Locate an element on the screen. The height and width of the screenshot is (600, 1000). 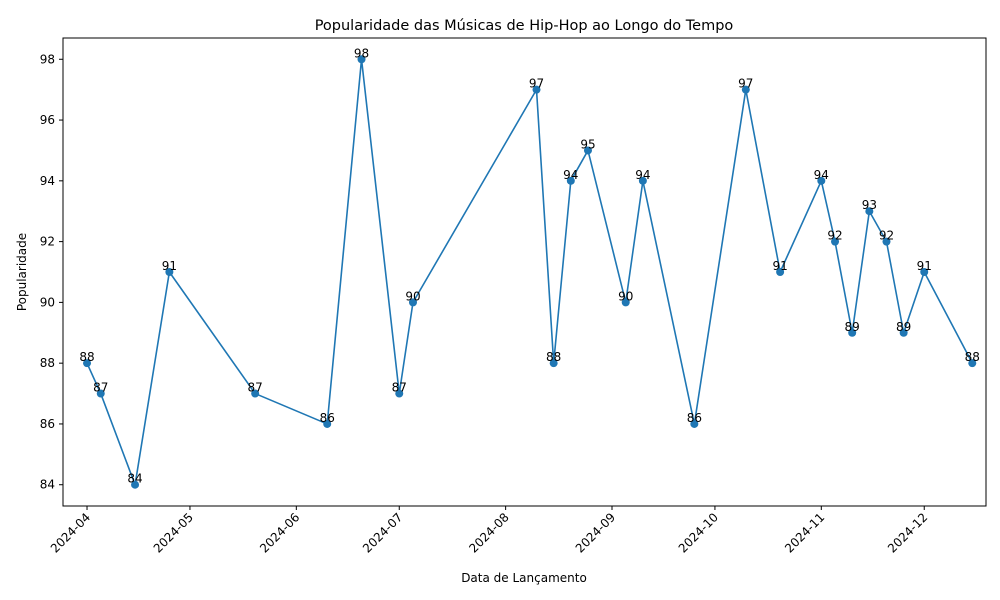
y-axis-label: Popularidade is located at coordinates (22, 272).